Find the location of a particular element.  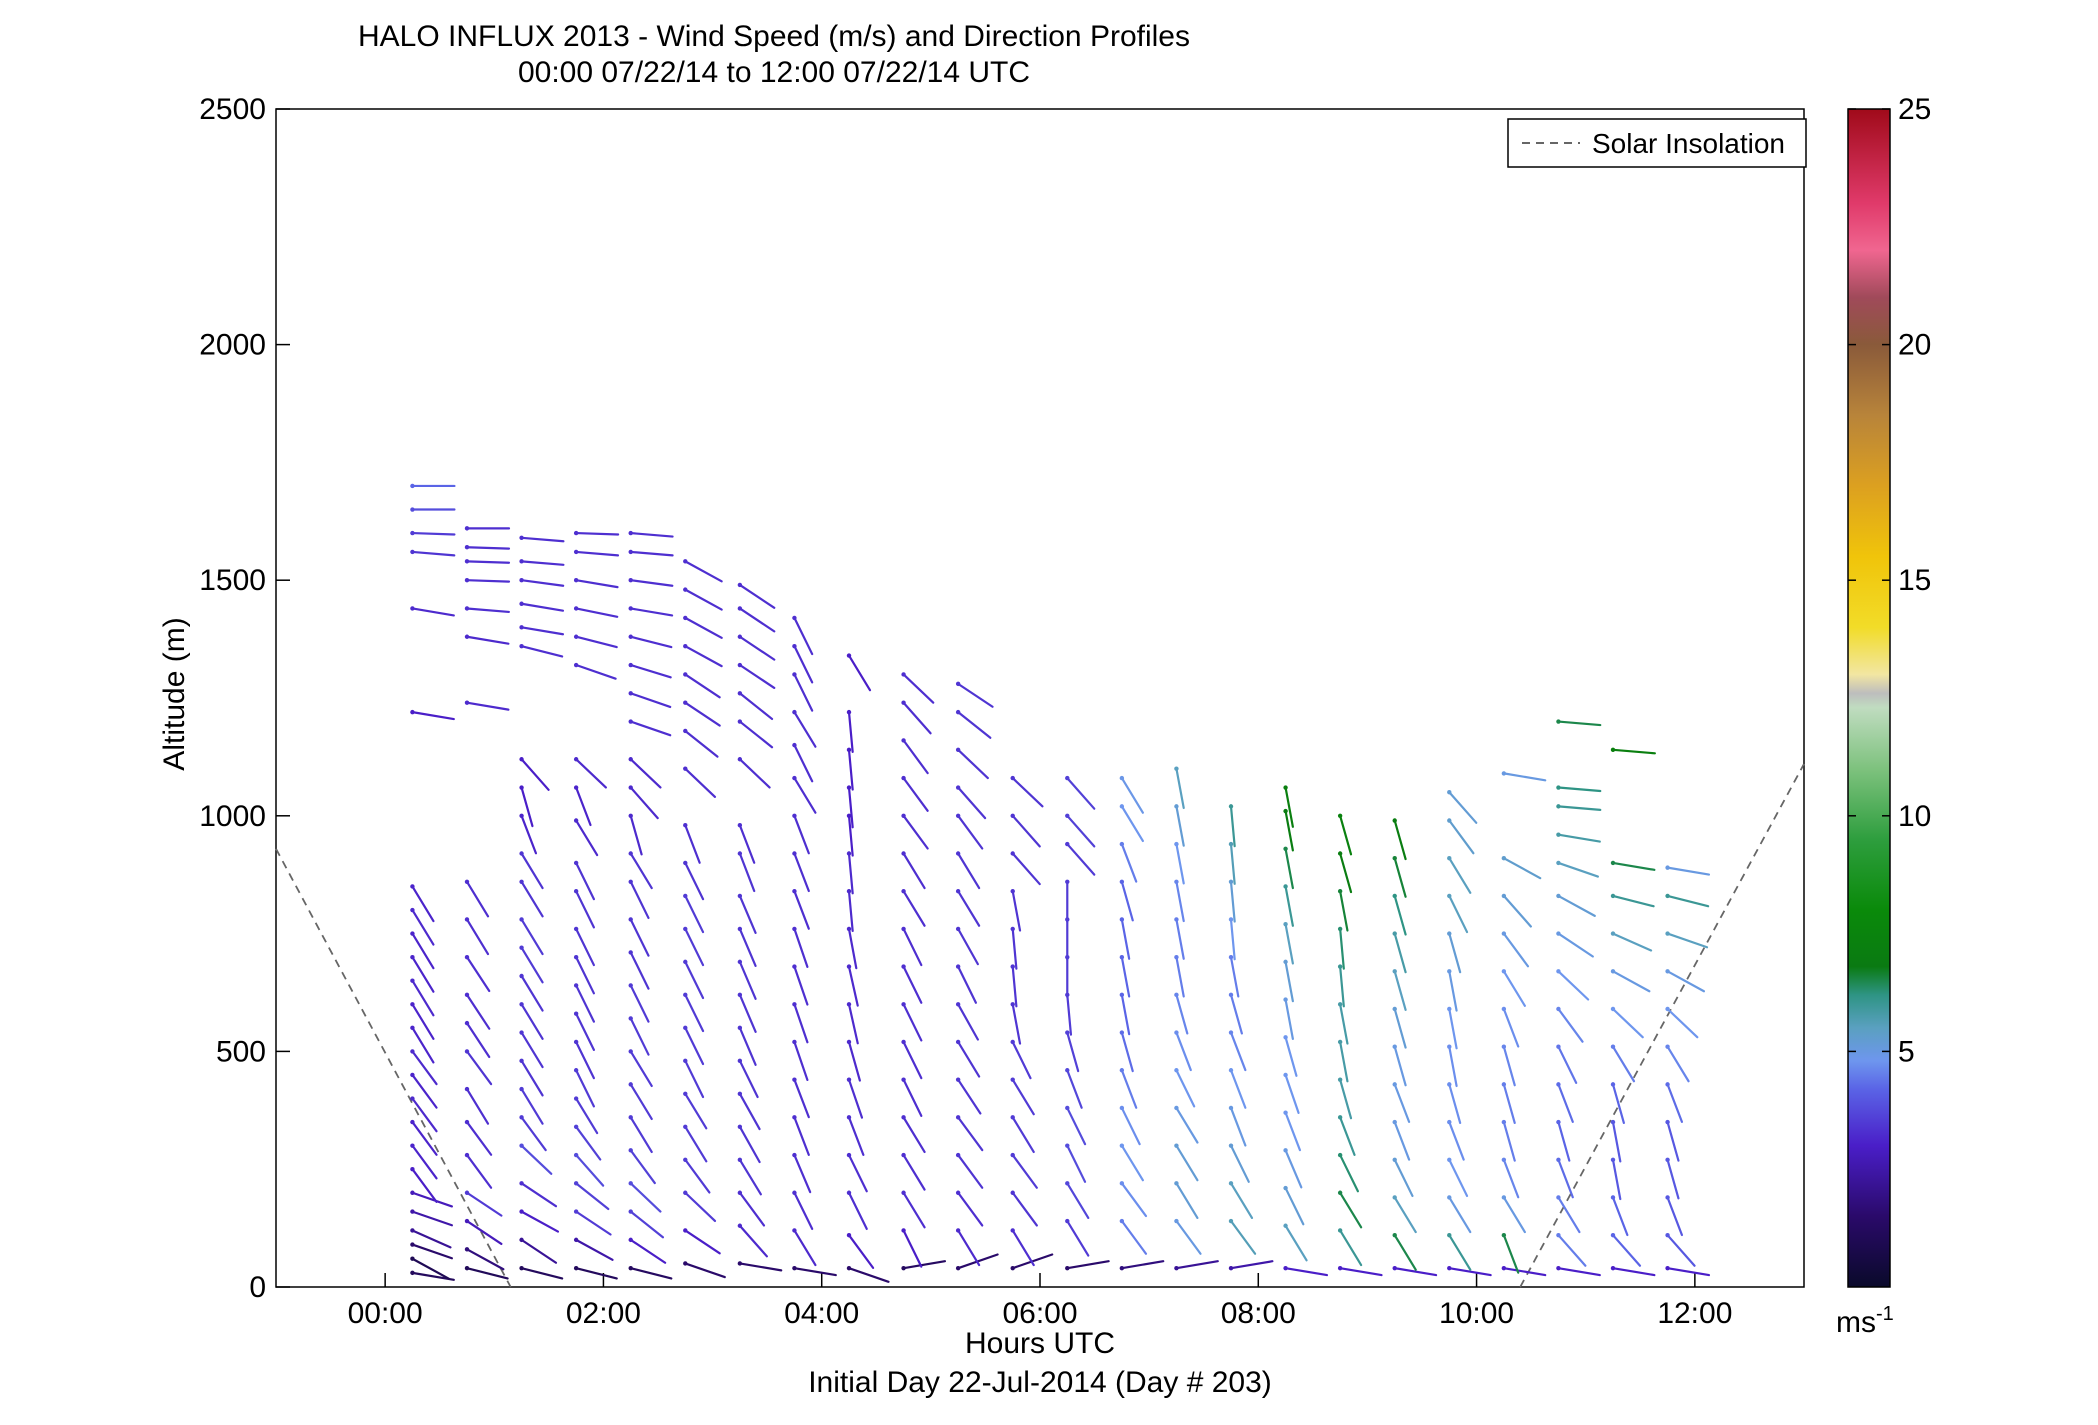

chart-subtitle: 00:00 07/22/14 to 12:00 07/22/14 UTC is located at coordinates (774, 72).